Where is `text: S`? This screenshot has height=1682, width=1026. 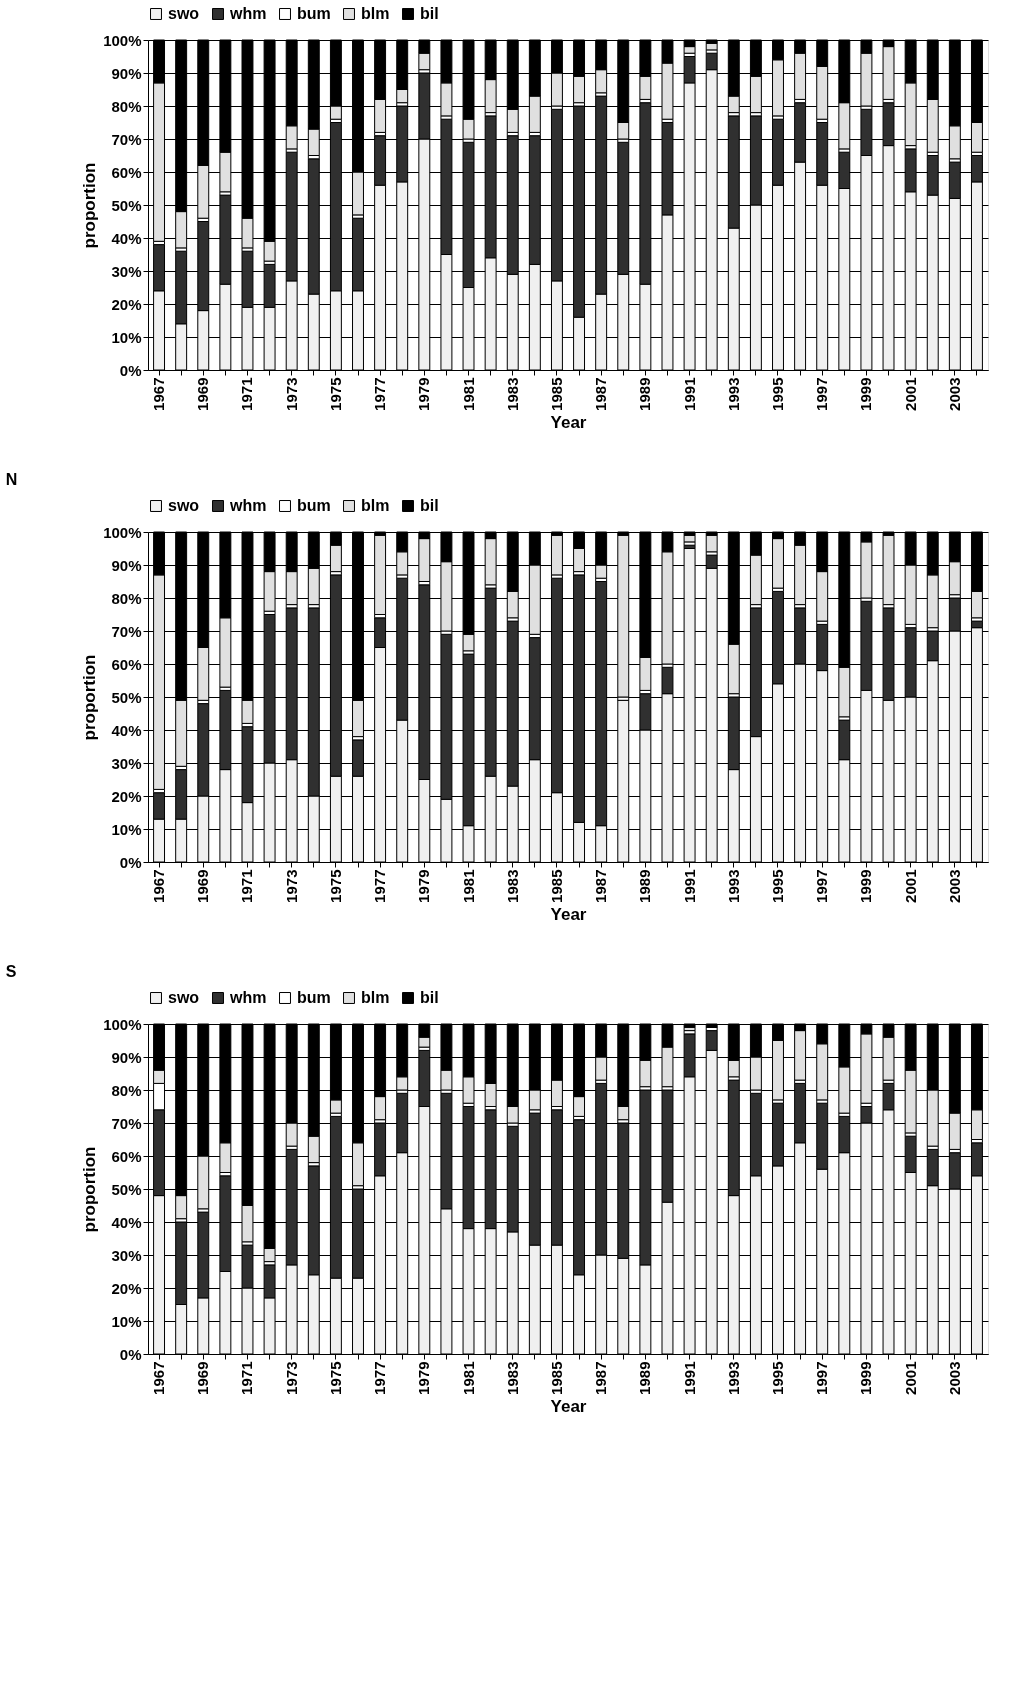
text: S is located at coordinates (11, 971).